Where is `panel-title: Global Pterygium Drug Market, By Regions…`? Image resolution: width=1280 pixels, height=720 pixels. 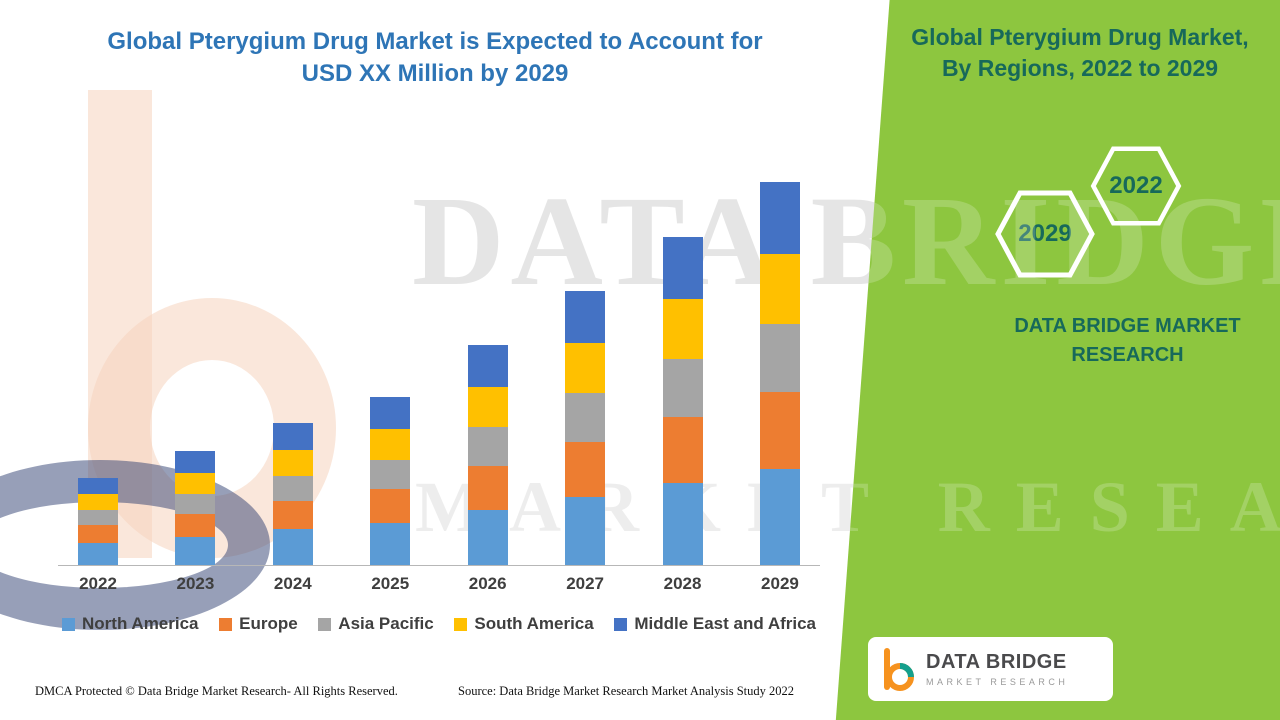 panel-title: Global Pterygium Drug Market, By Regions… is located at coordinates (1080, 53).